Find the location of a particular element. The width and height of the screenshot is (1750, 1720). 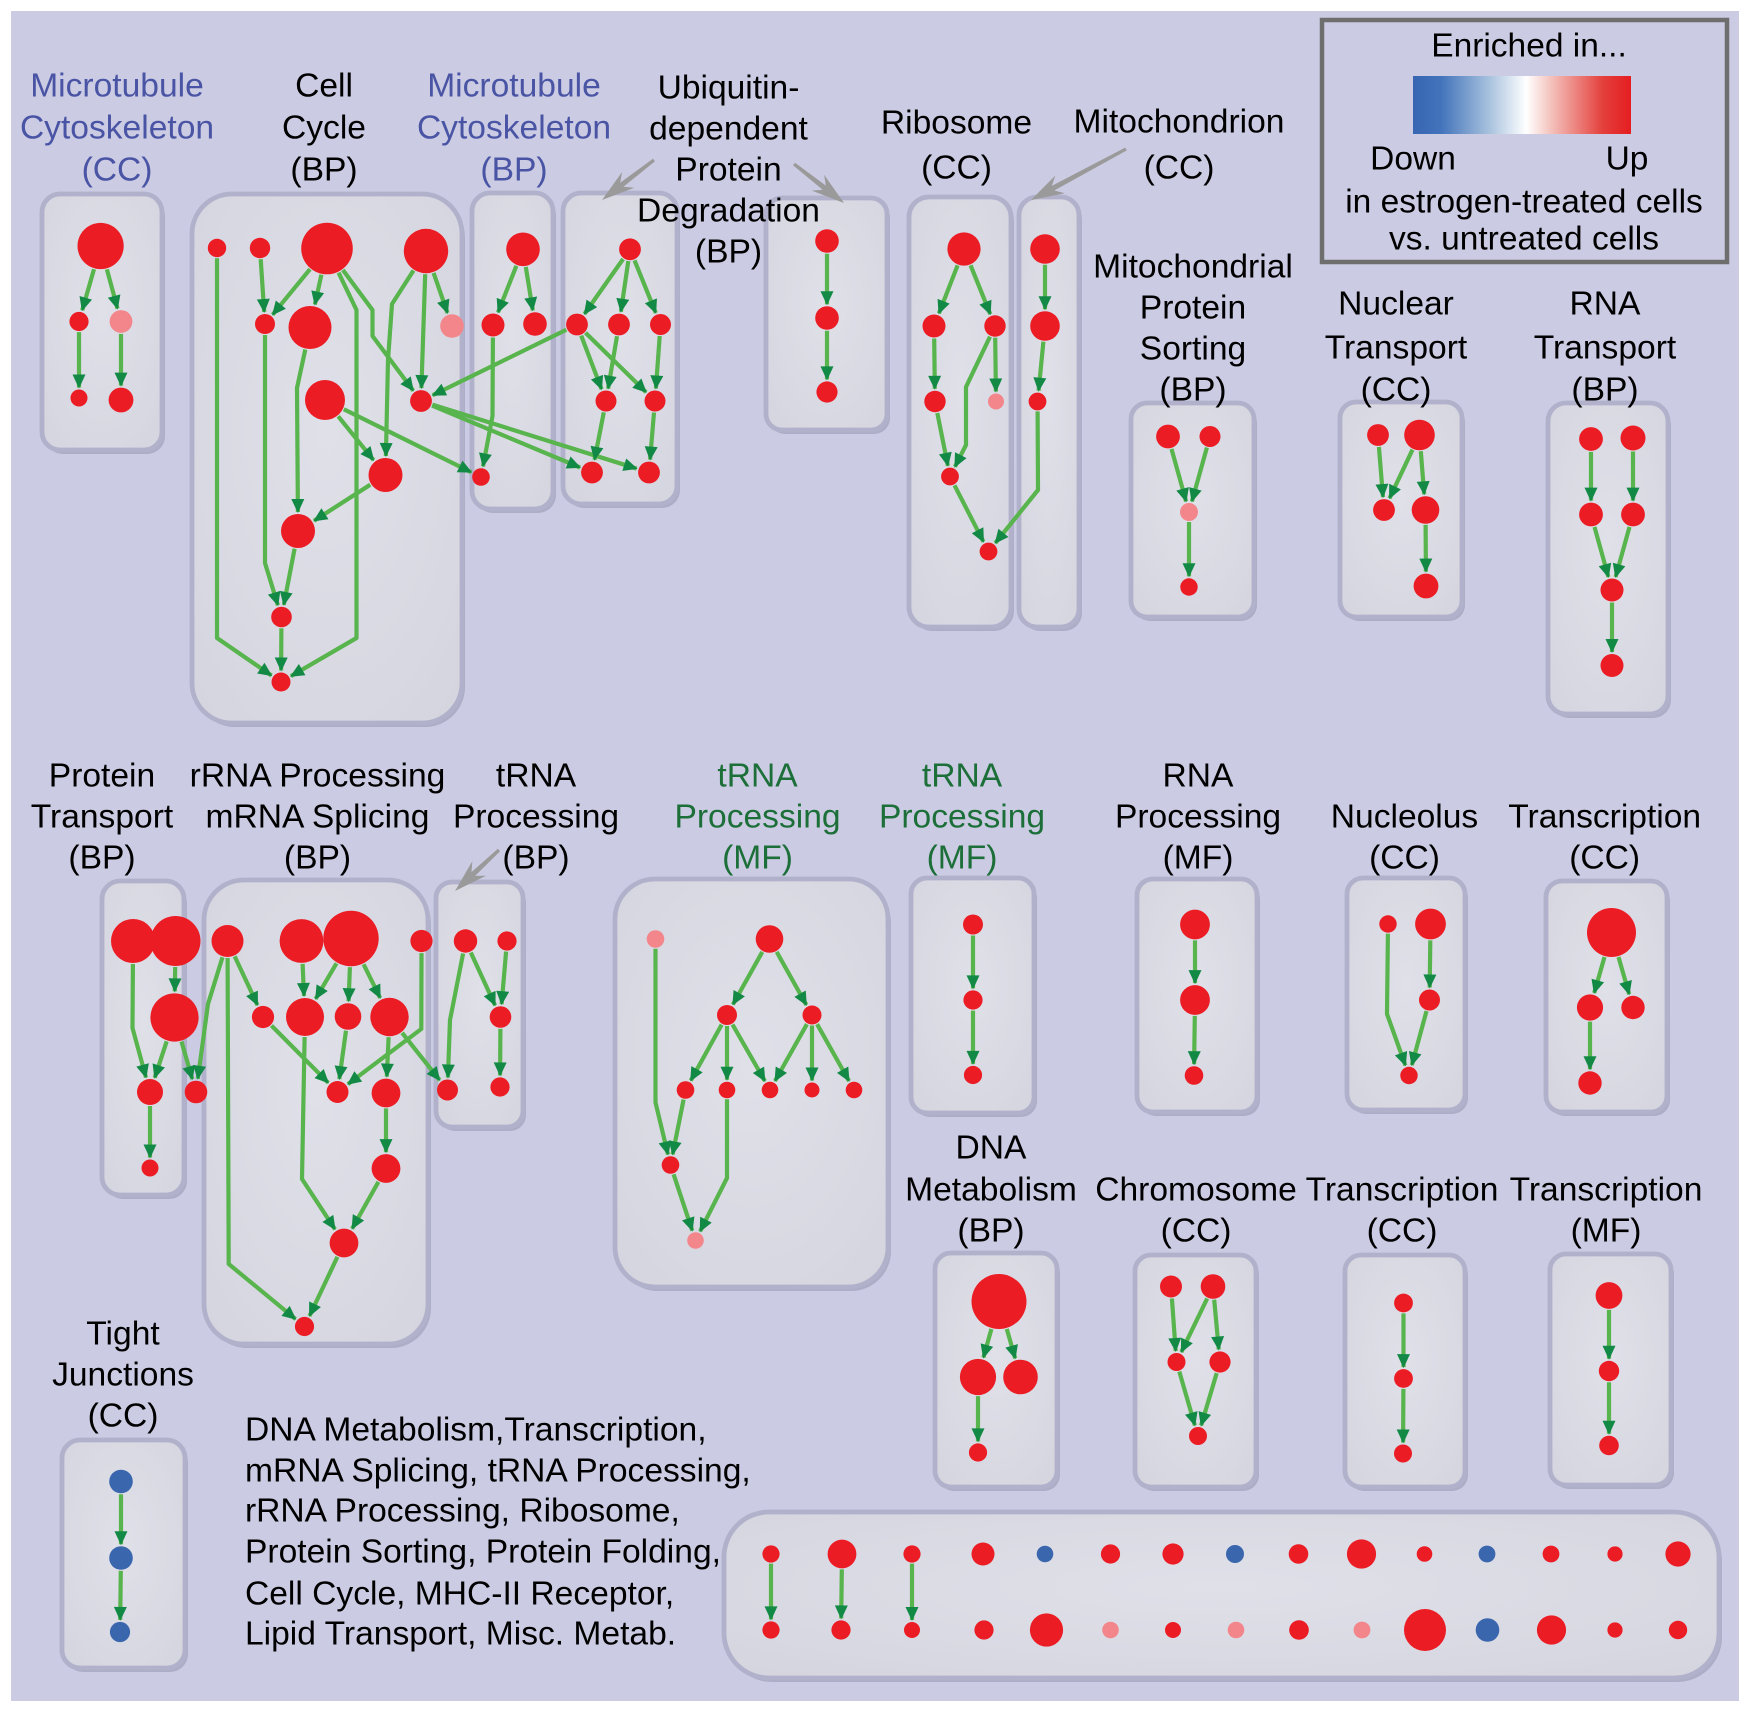

svg-text: Up is located at coordinates (1627, 159).